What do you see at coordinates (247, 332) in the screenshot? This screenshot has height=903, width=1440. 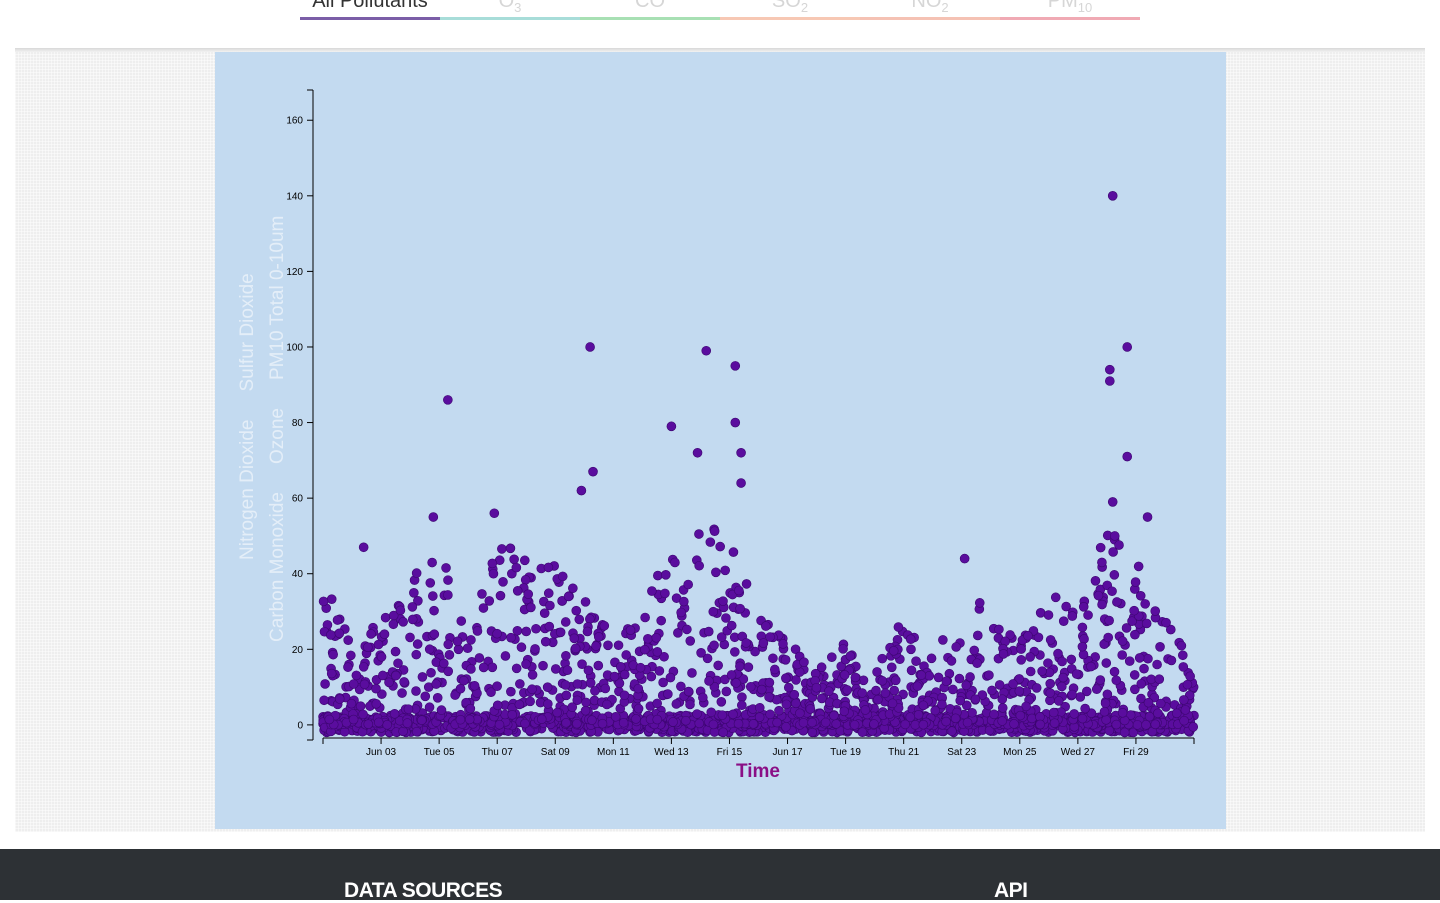 I see `y-legend-sulfur-dioxide: Sulfur Dioxide` at bounding box center [247, 332].